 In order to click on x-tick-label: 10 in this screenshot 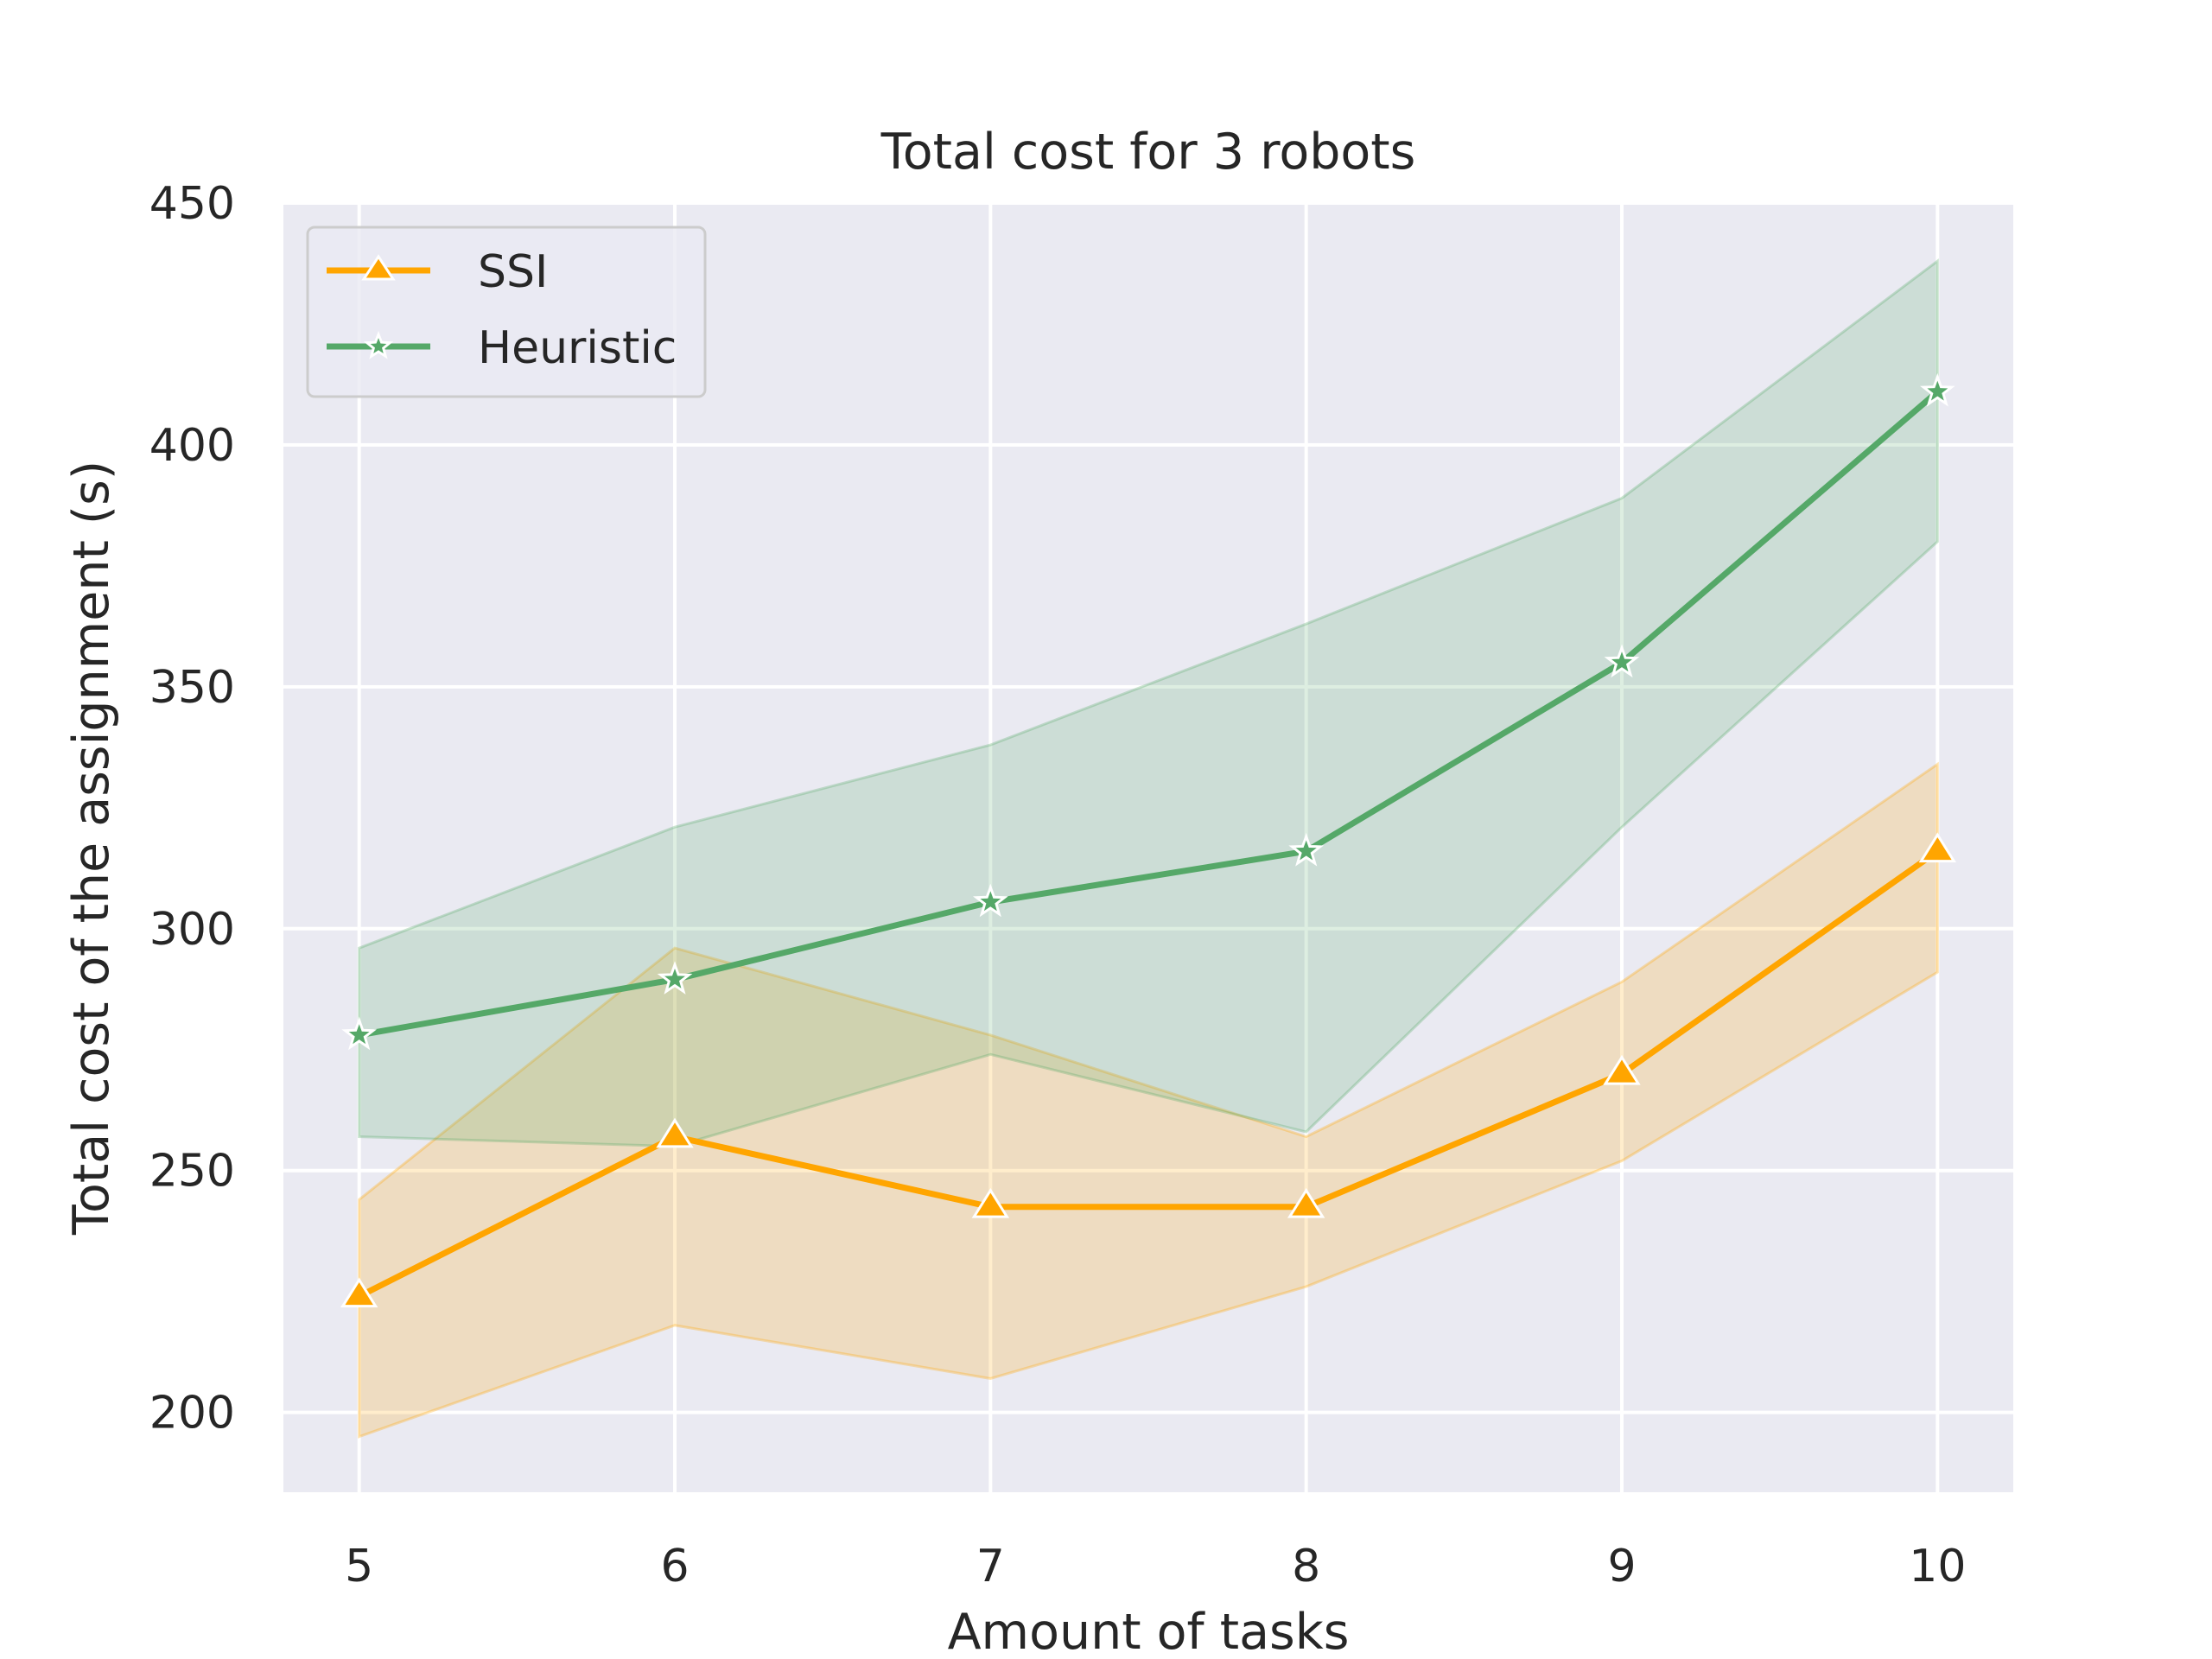, I will do `click(1937, 1566)`.